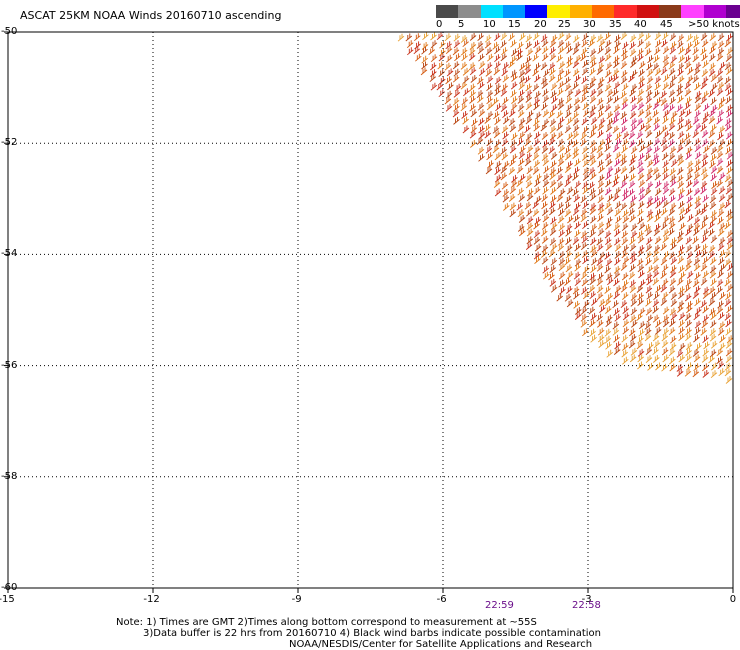 The width and height of the screenshot is (740, 650). I want to click on legend-label: 5, so click(461, 24).